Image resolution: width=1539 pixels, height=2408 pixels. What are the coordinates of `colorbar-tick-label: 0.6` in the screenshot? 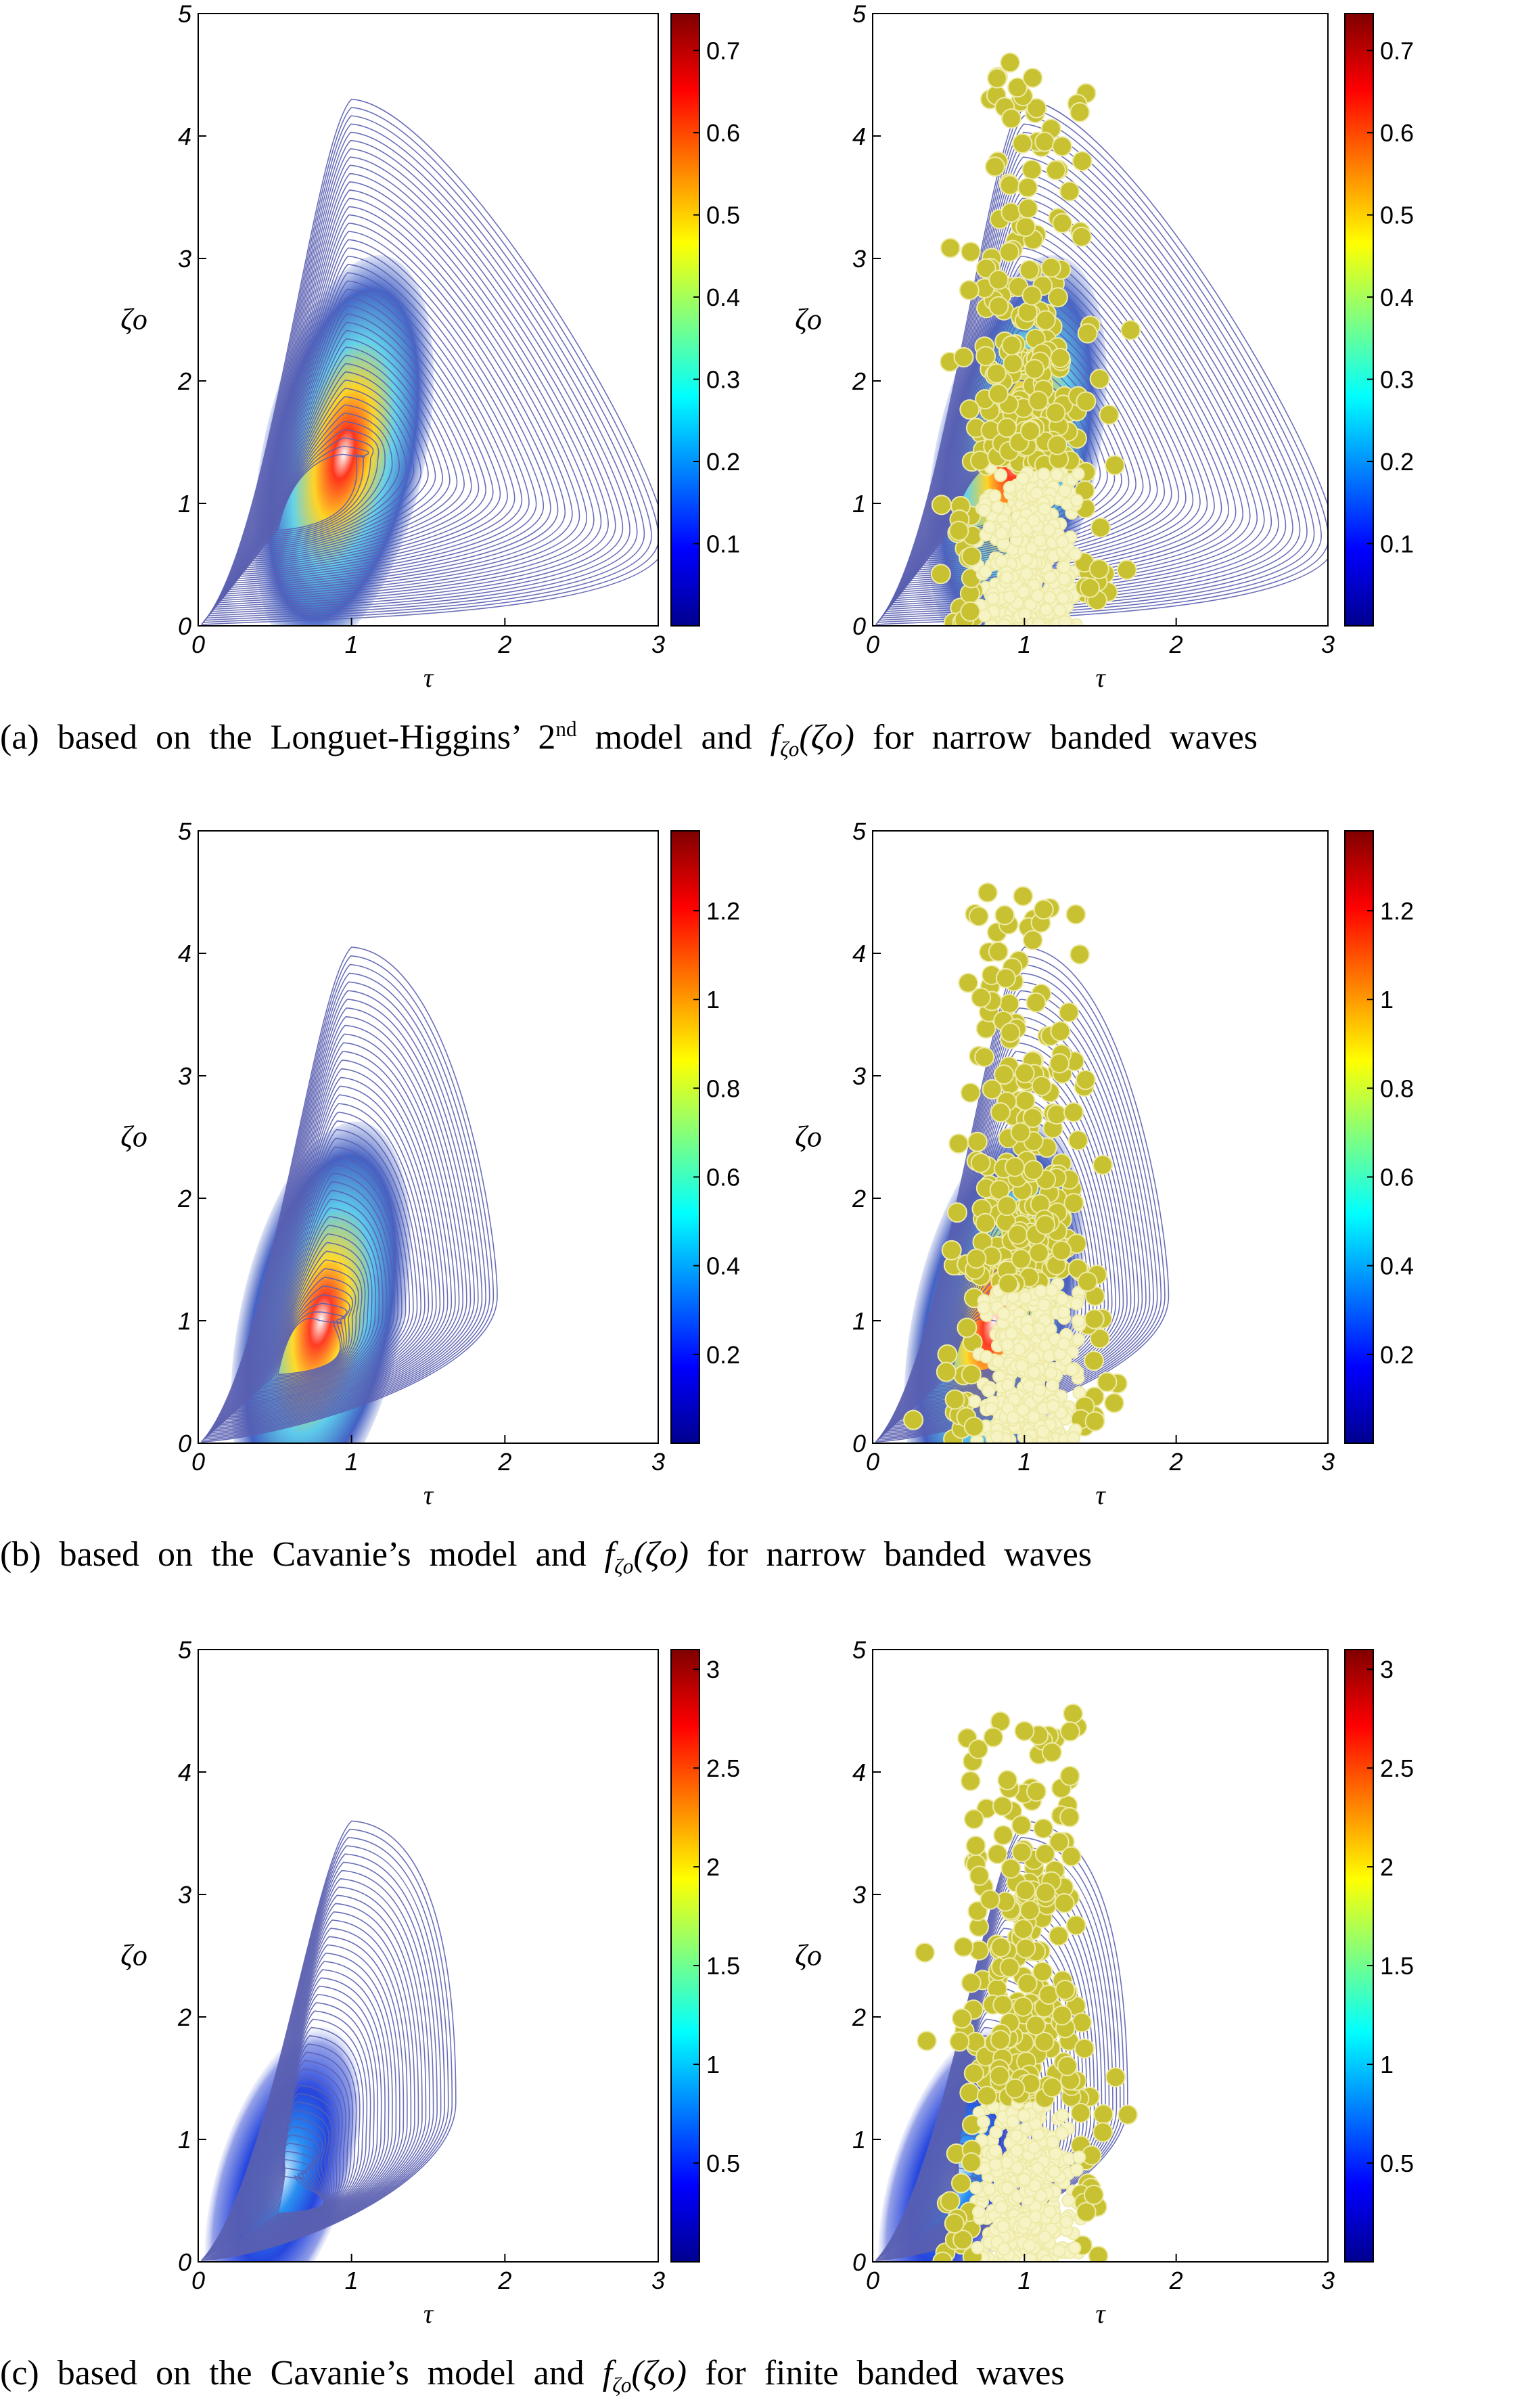 It's located at (1397, 1177).